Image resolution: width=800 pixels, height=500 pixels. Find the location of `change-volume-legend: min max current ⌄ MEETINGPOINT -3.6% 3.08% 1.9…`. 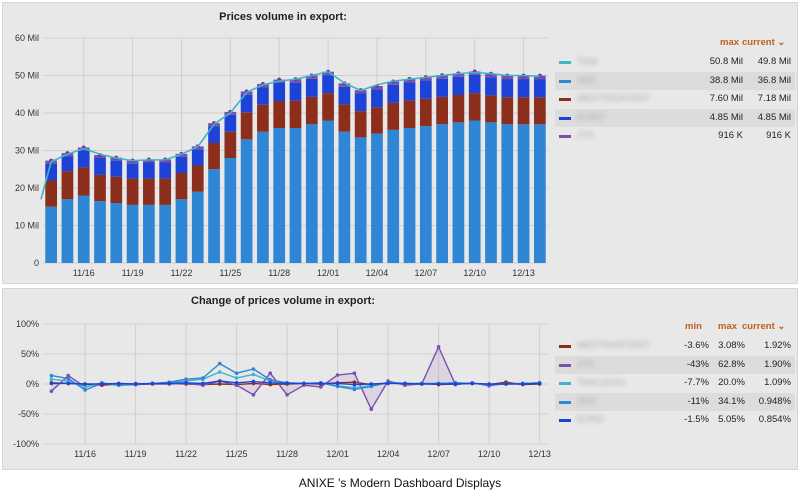

change-volume-legend: min max current ⌄ MEETINGPOINT -3.6% 3.08% 1.9… is located at coordinates (675, 376).